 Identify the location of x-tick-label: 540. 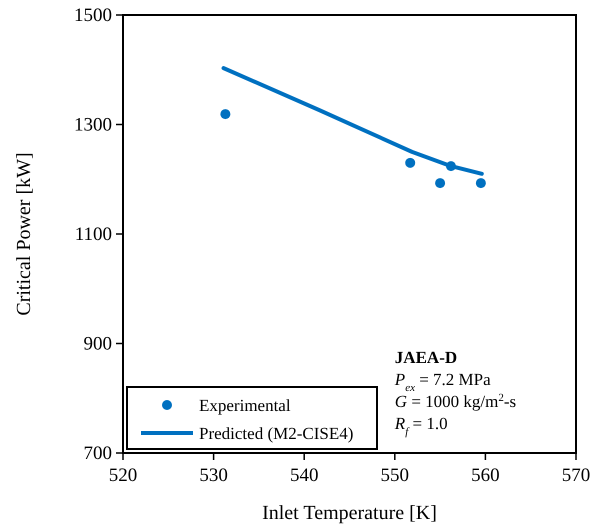
(304, 475).